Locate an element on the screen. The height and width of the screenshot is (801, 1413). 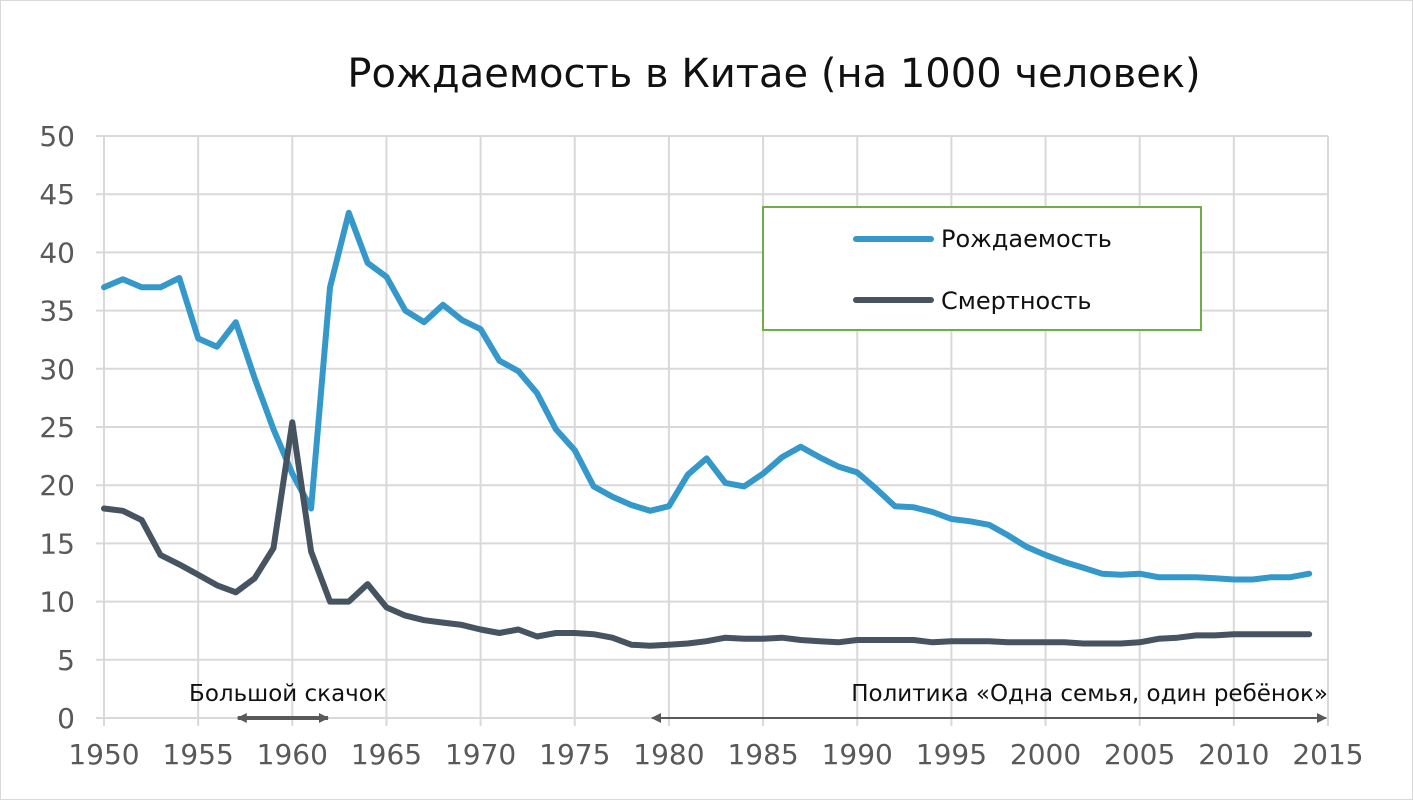
y-tick-label: 30 is located at coordinates (57, 369).